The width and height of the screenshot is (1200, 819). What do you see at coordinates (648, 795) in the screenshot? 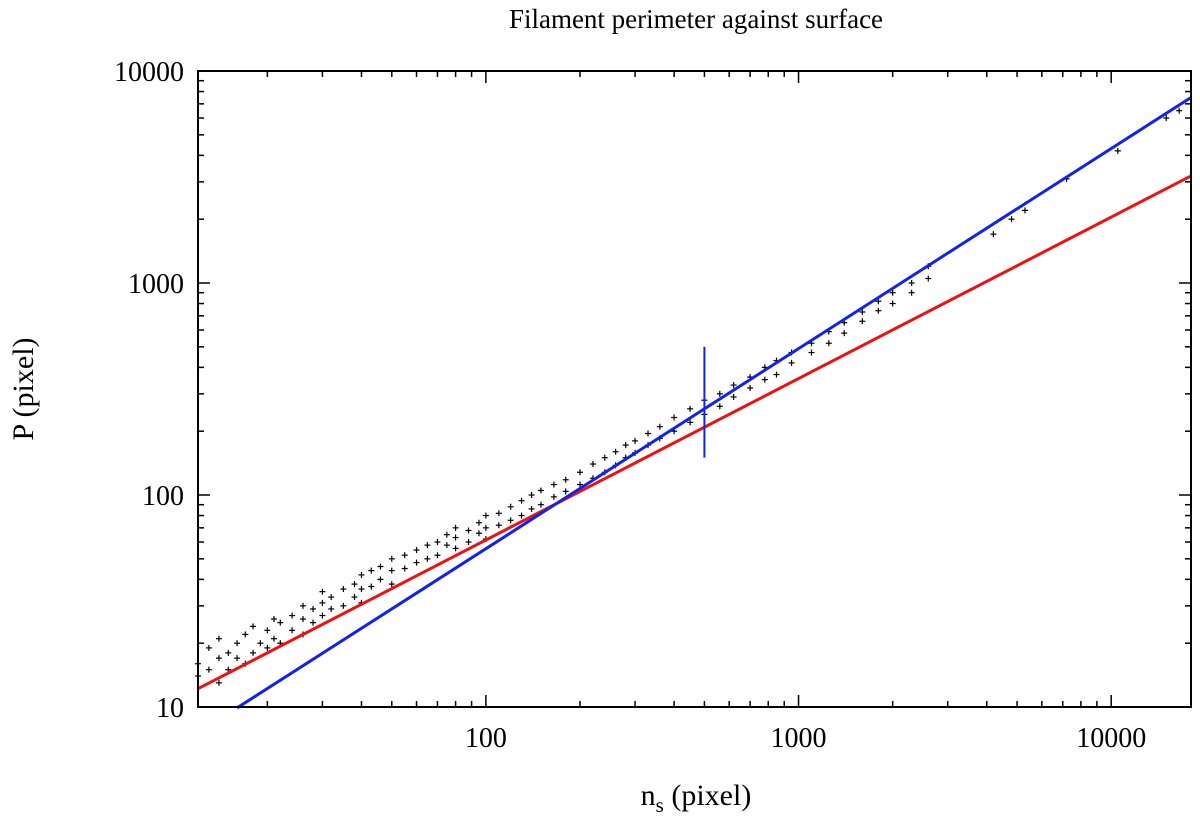
I see `x-axis-label-main: n` at bounding box center [648, 795].